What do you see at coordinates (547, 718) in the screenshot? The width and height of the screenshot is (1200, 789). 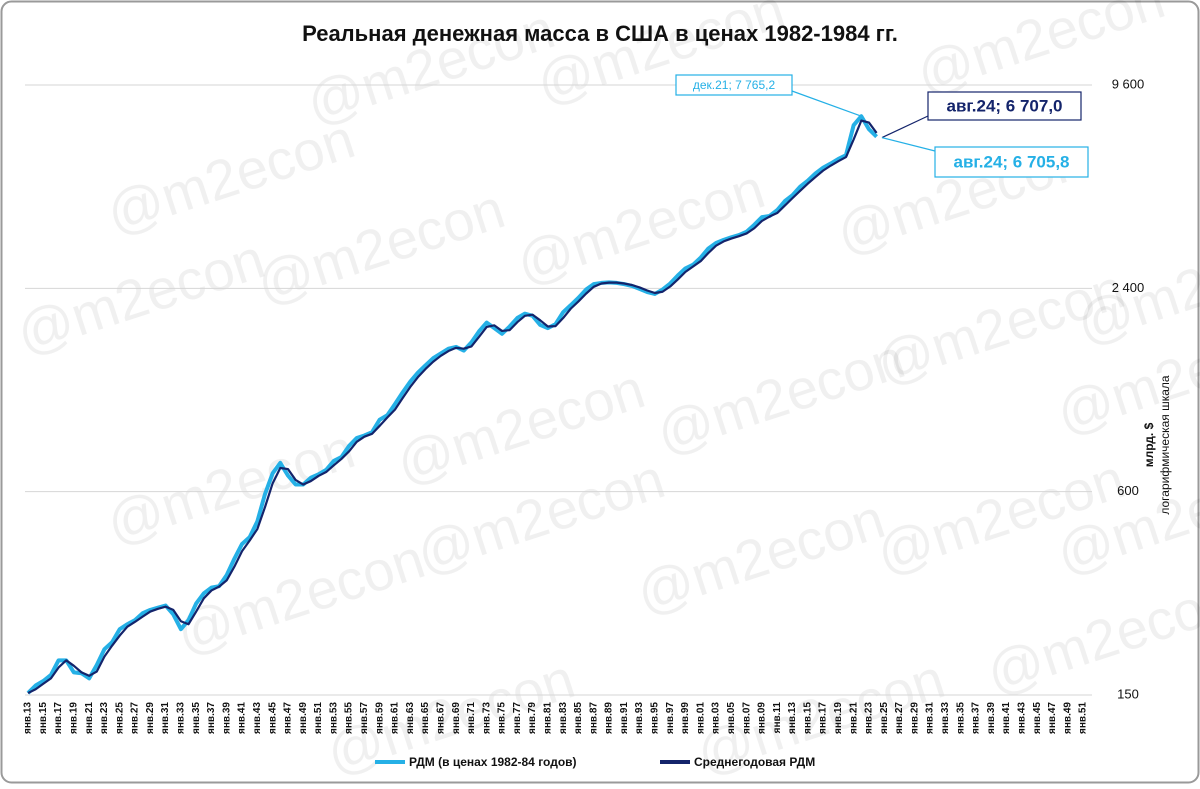 I see `x-tick-label: янв.81` at bounding box center [547, 718].